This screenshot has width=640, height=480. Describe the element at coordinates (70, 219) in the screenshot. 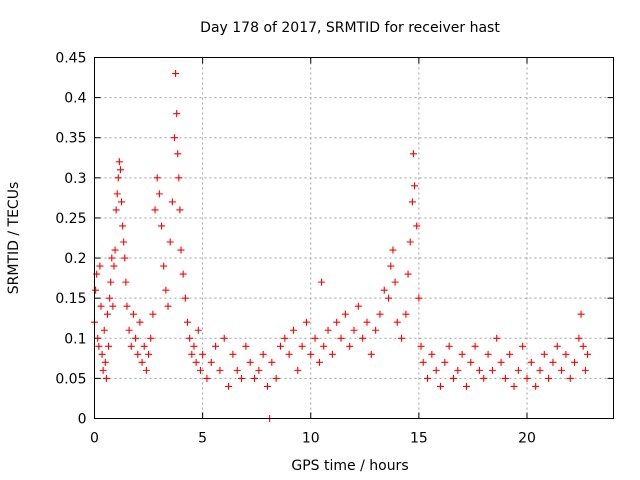

I see `y-tick-label: 0.25` at that location.